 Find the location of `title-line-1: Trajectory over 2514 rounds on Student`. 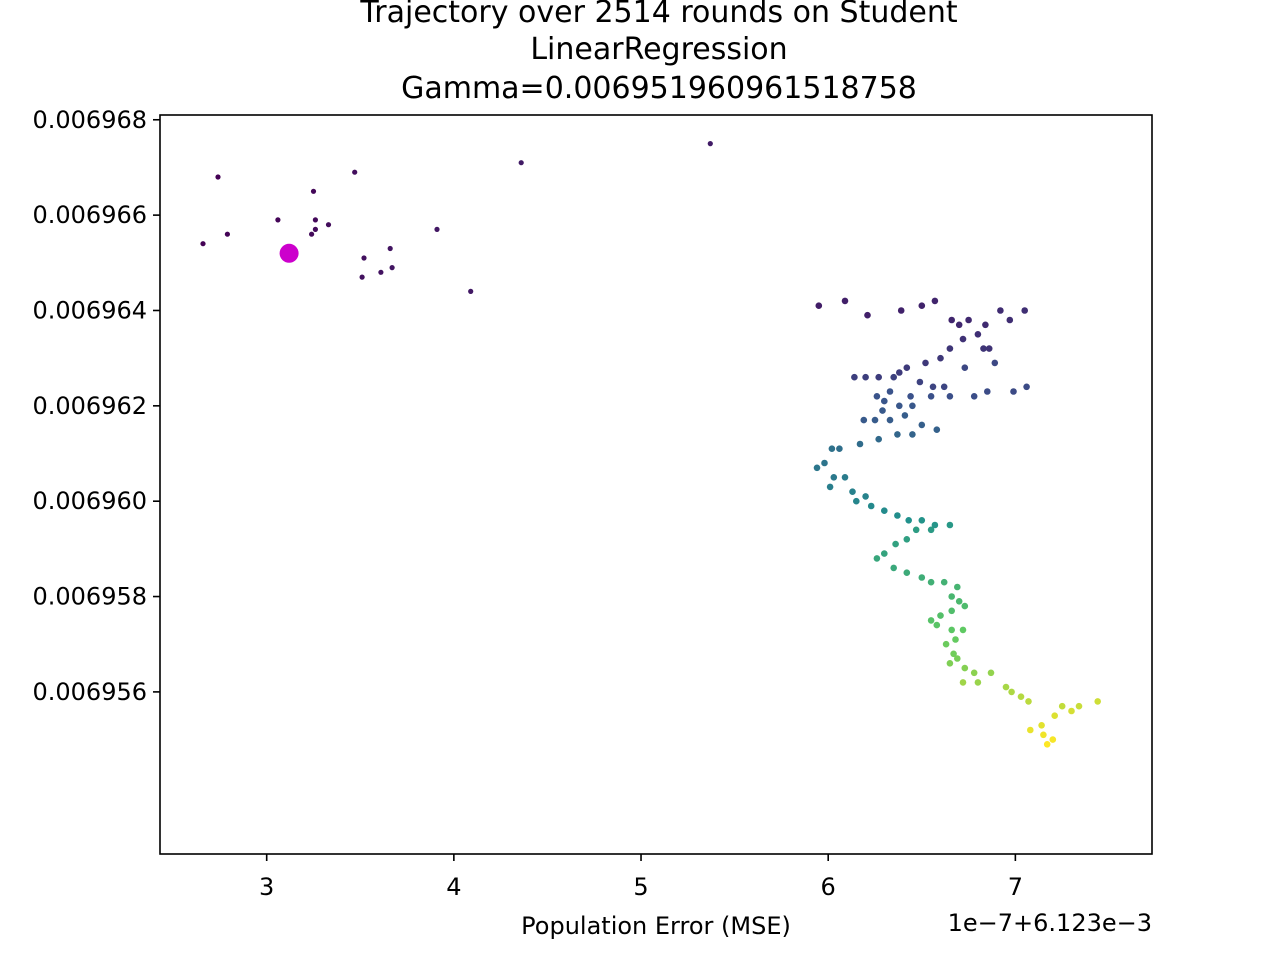

title-line-1: Trajectory over 2514 rounds on Student is located at coordinates (658, 15).